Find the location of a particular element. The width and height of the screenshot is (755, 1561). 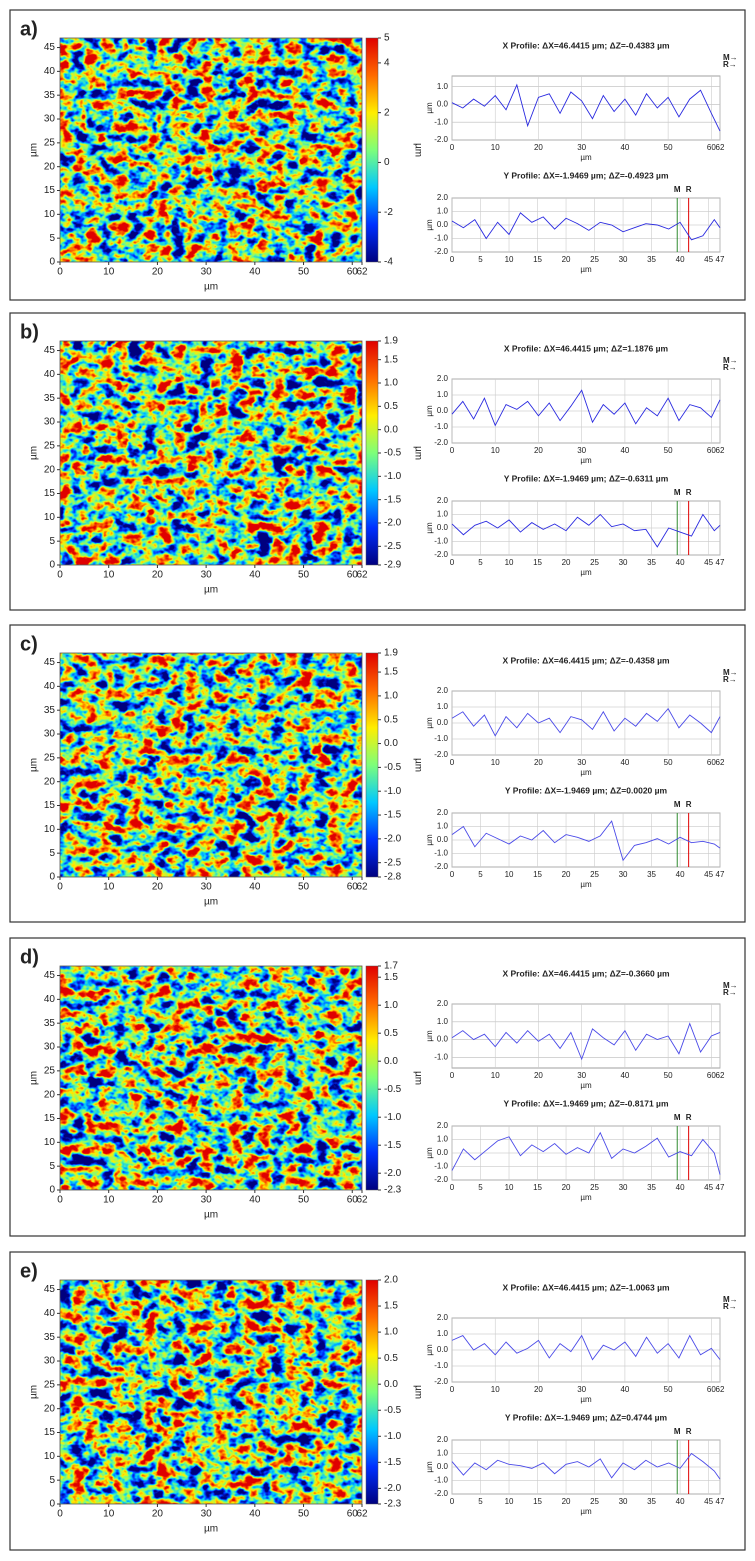

y-tick-label: 40 is located at coordinates (50, 1313).